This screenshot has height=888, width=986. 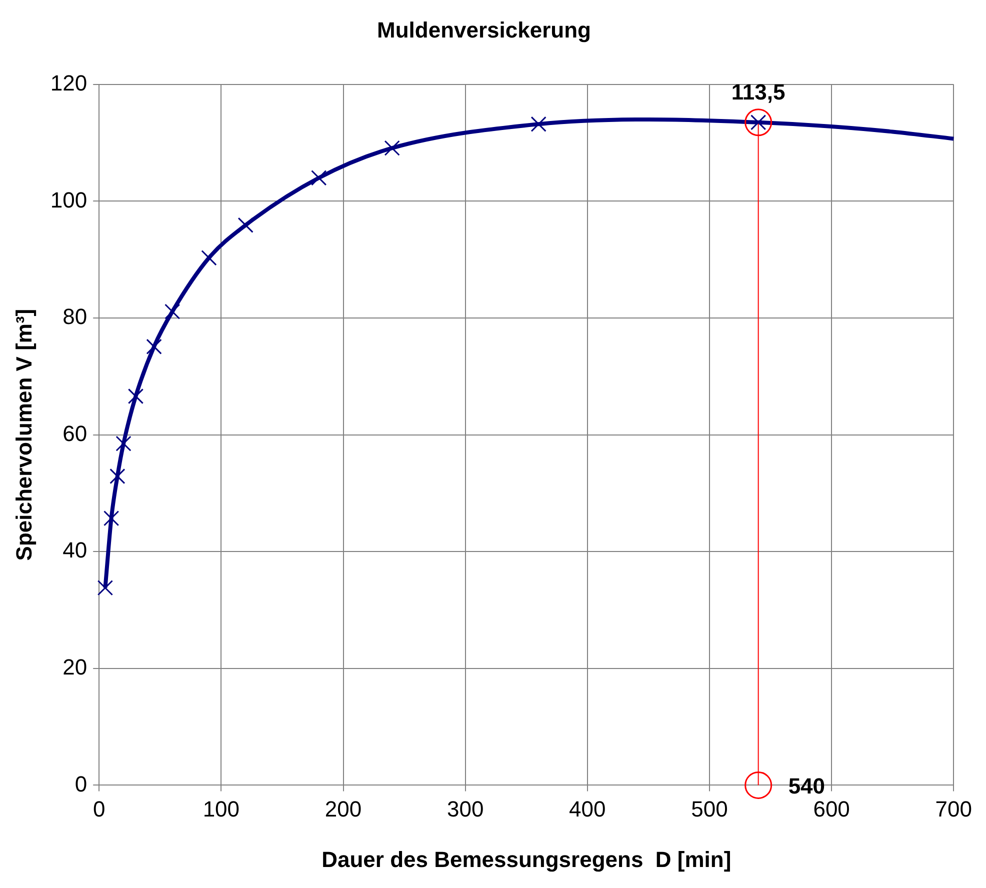 I want to click on y-tick-label: 100, so click(x=69, y=199).